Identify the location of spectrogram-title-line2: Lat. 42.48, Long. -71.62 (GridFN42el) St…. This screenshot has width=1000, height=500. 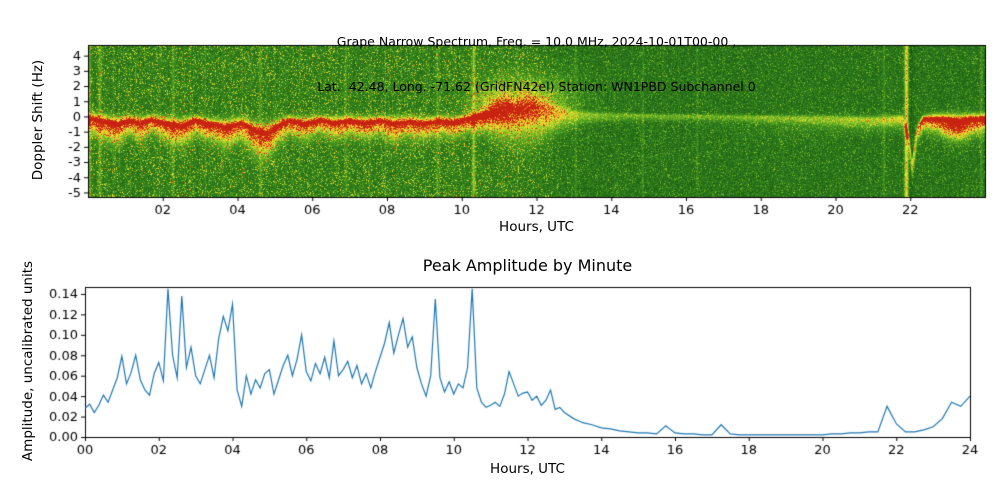
(536, 86).